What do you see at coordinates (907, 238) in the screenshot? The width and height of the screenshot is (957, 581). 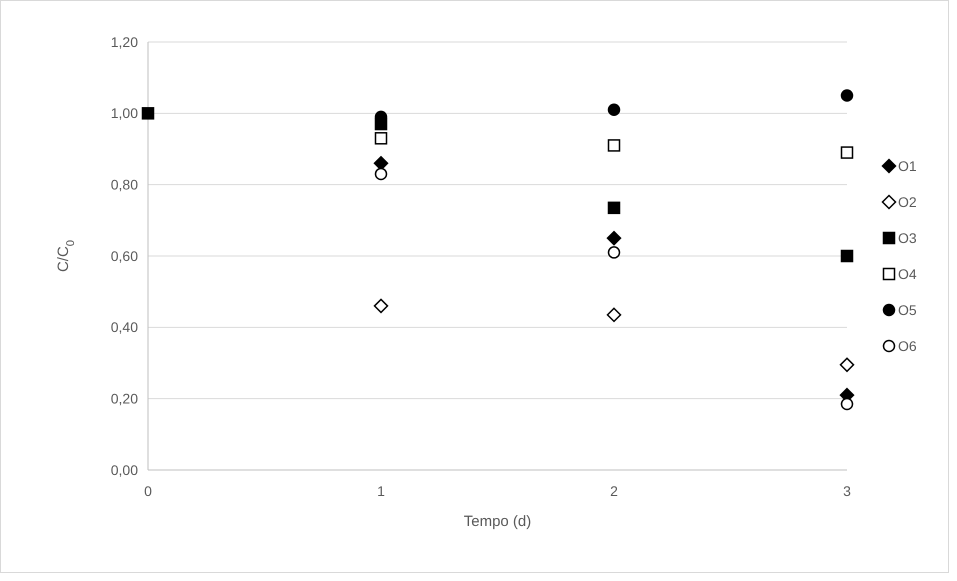 I see `legend-label: O3` at bounding box center [907, 238].